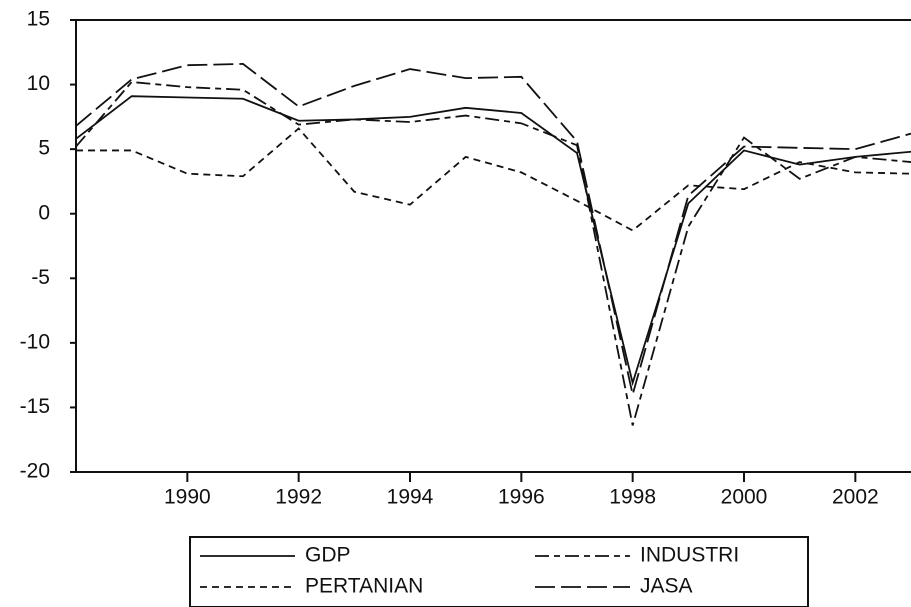 The image size is (911, 607). Describe the element at coordinates (35, 406) in the screenshot. I see `y-tick-label: -15` at that location.